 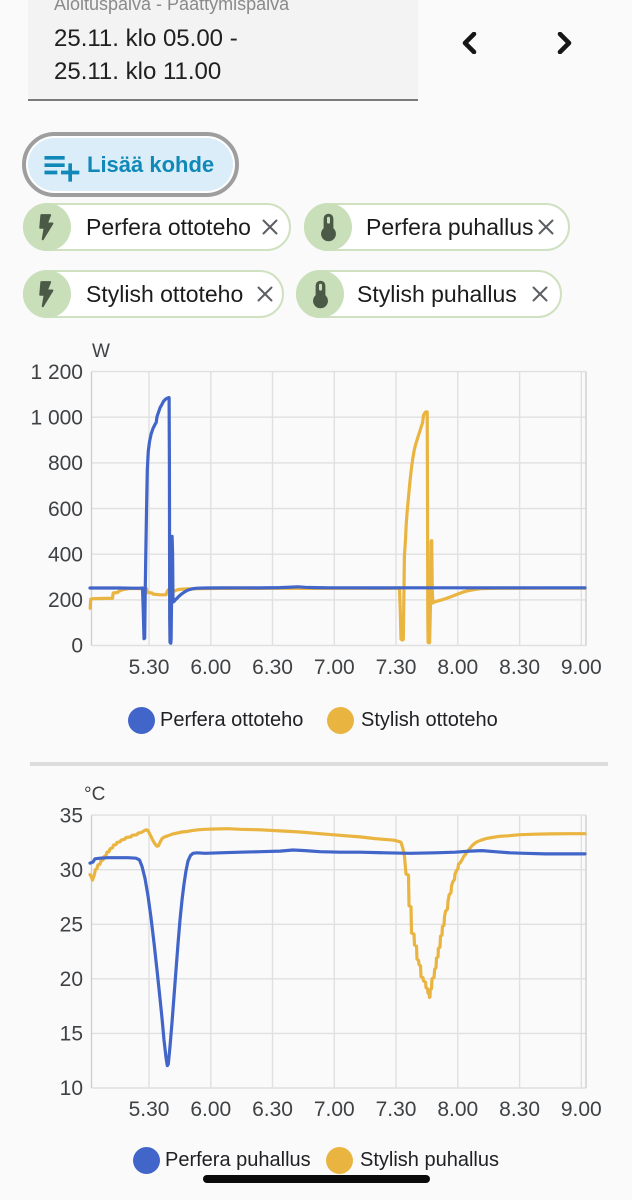 I want to click on svg-text: 0, so click(x=77, y=646).